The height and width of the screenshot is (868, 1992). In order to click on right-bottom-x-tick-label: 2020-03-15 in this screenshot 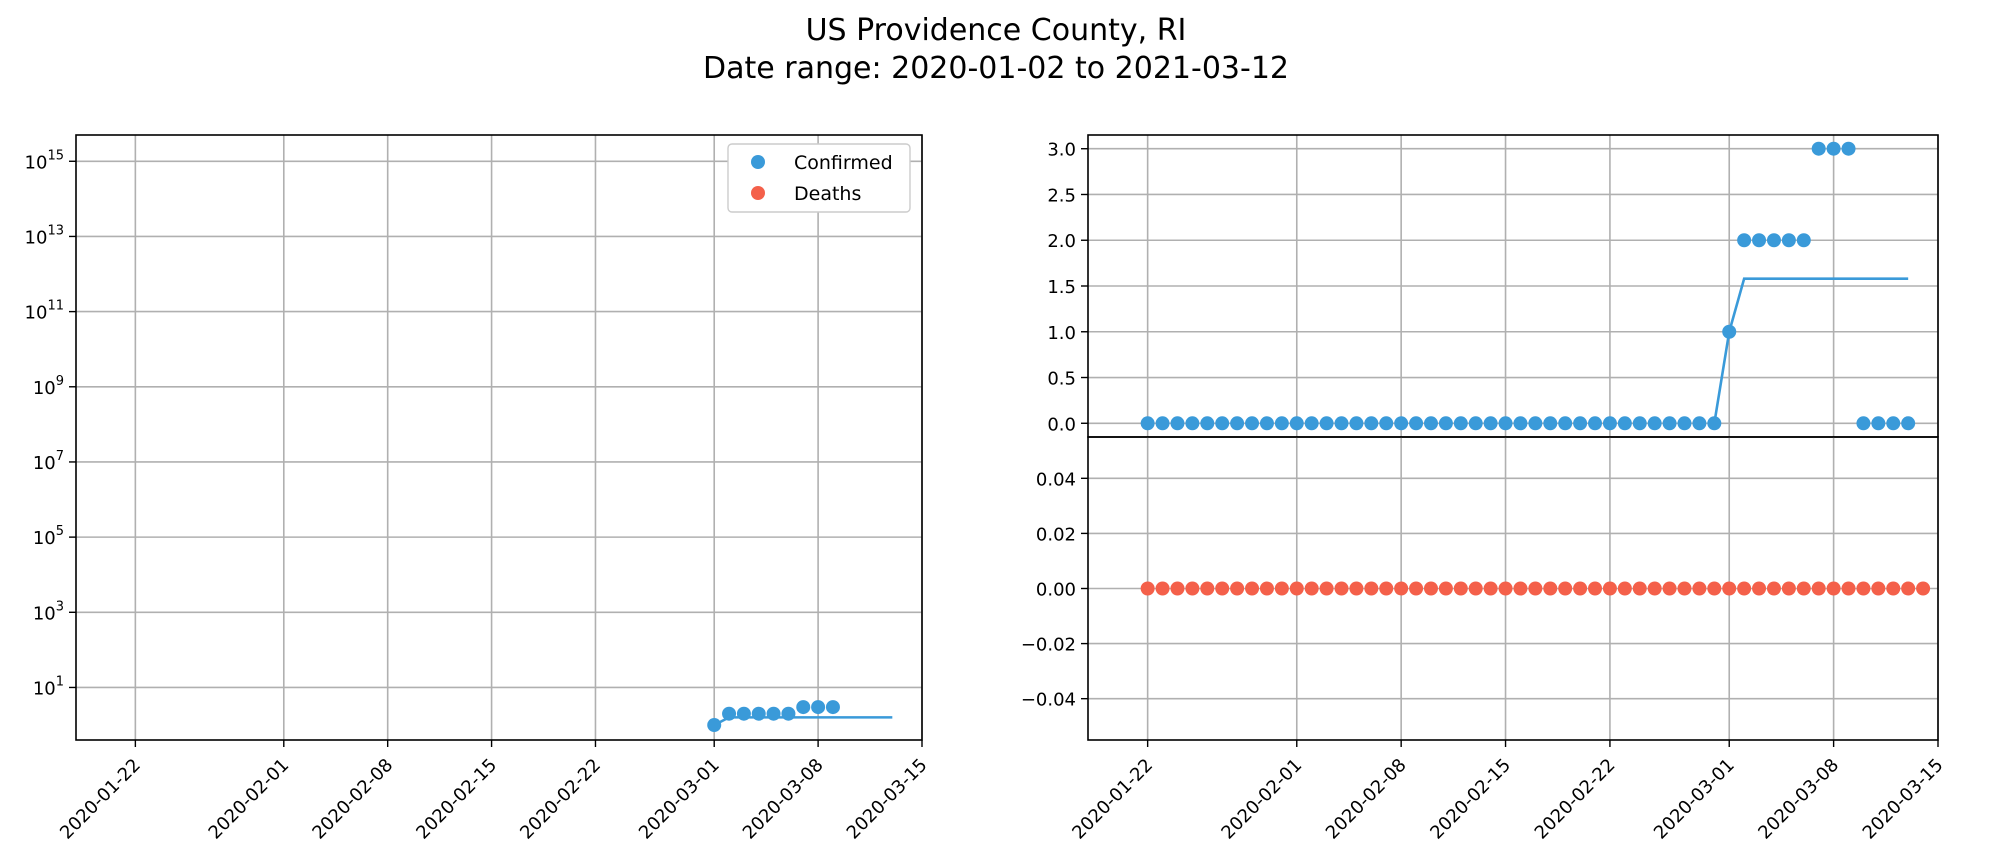, I will do `click(1903, 799)`.